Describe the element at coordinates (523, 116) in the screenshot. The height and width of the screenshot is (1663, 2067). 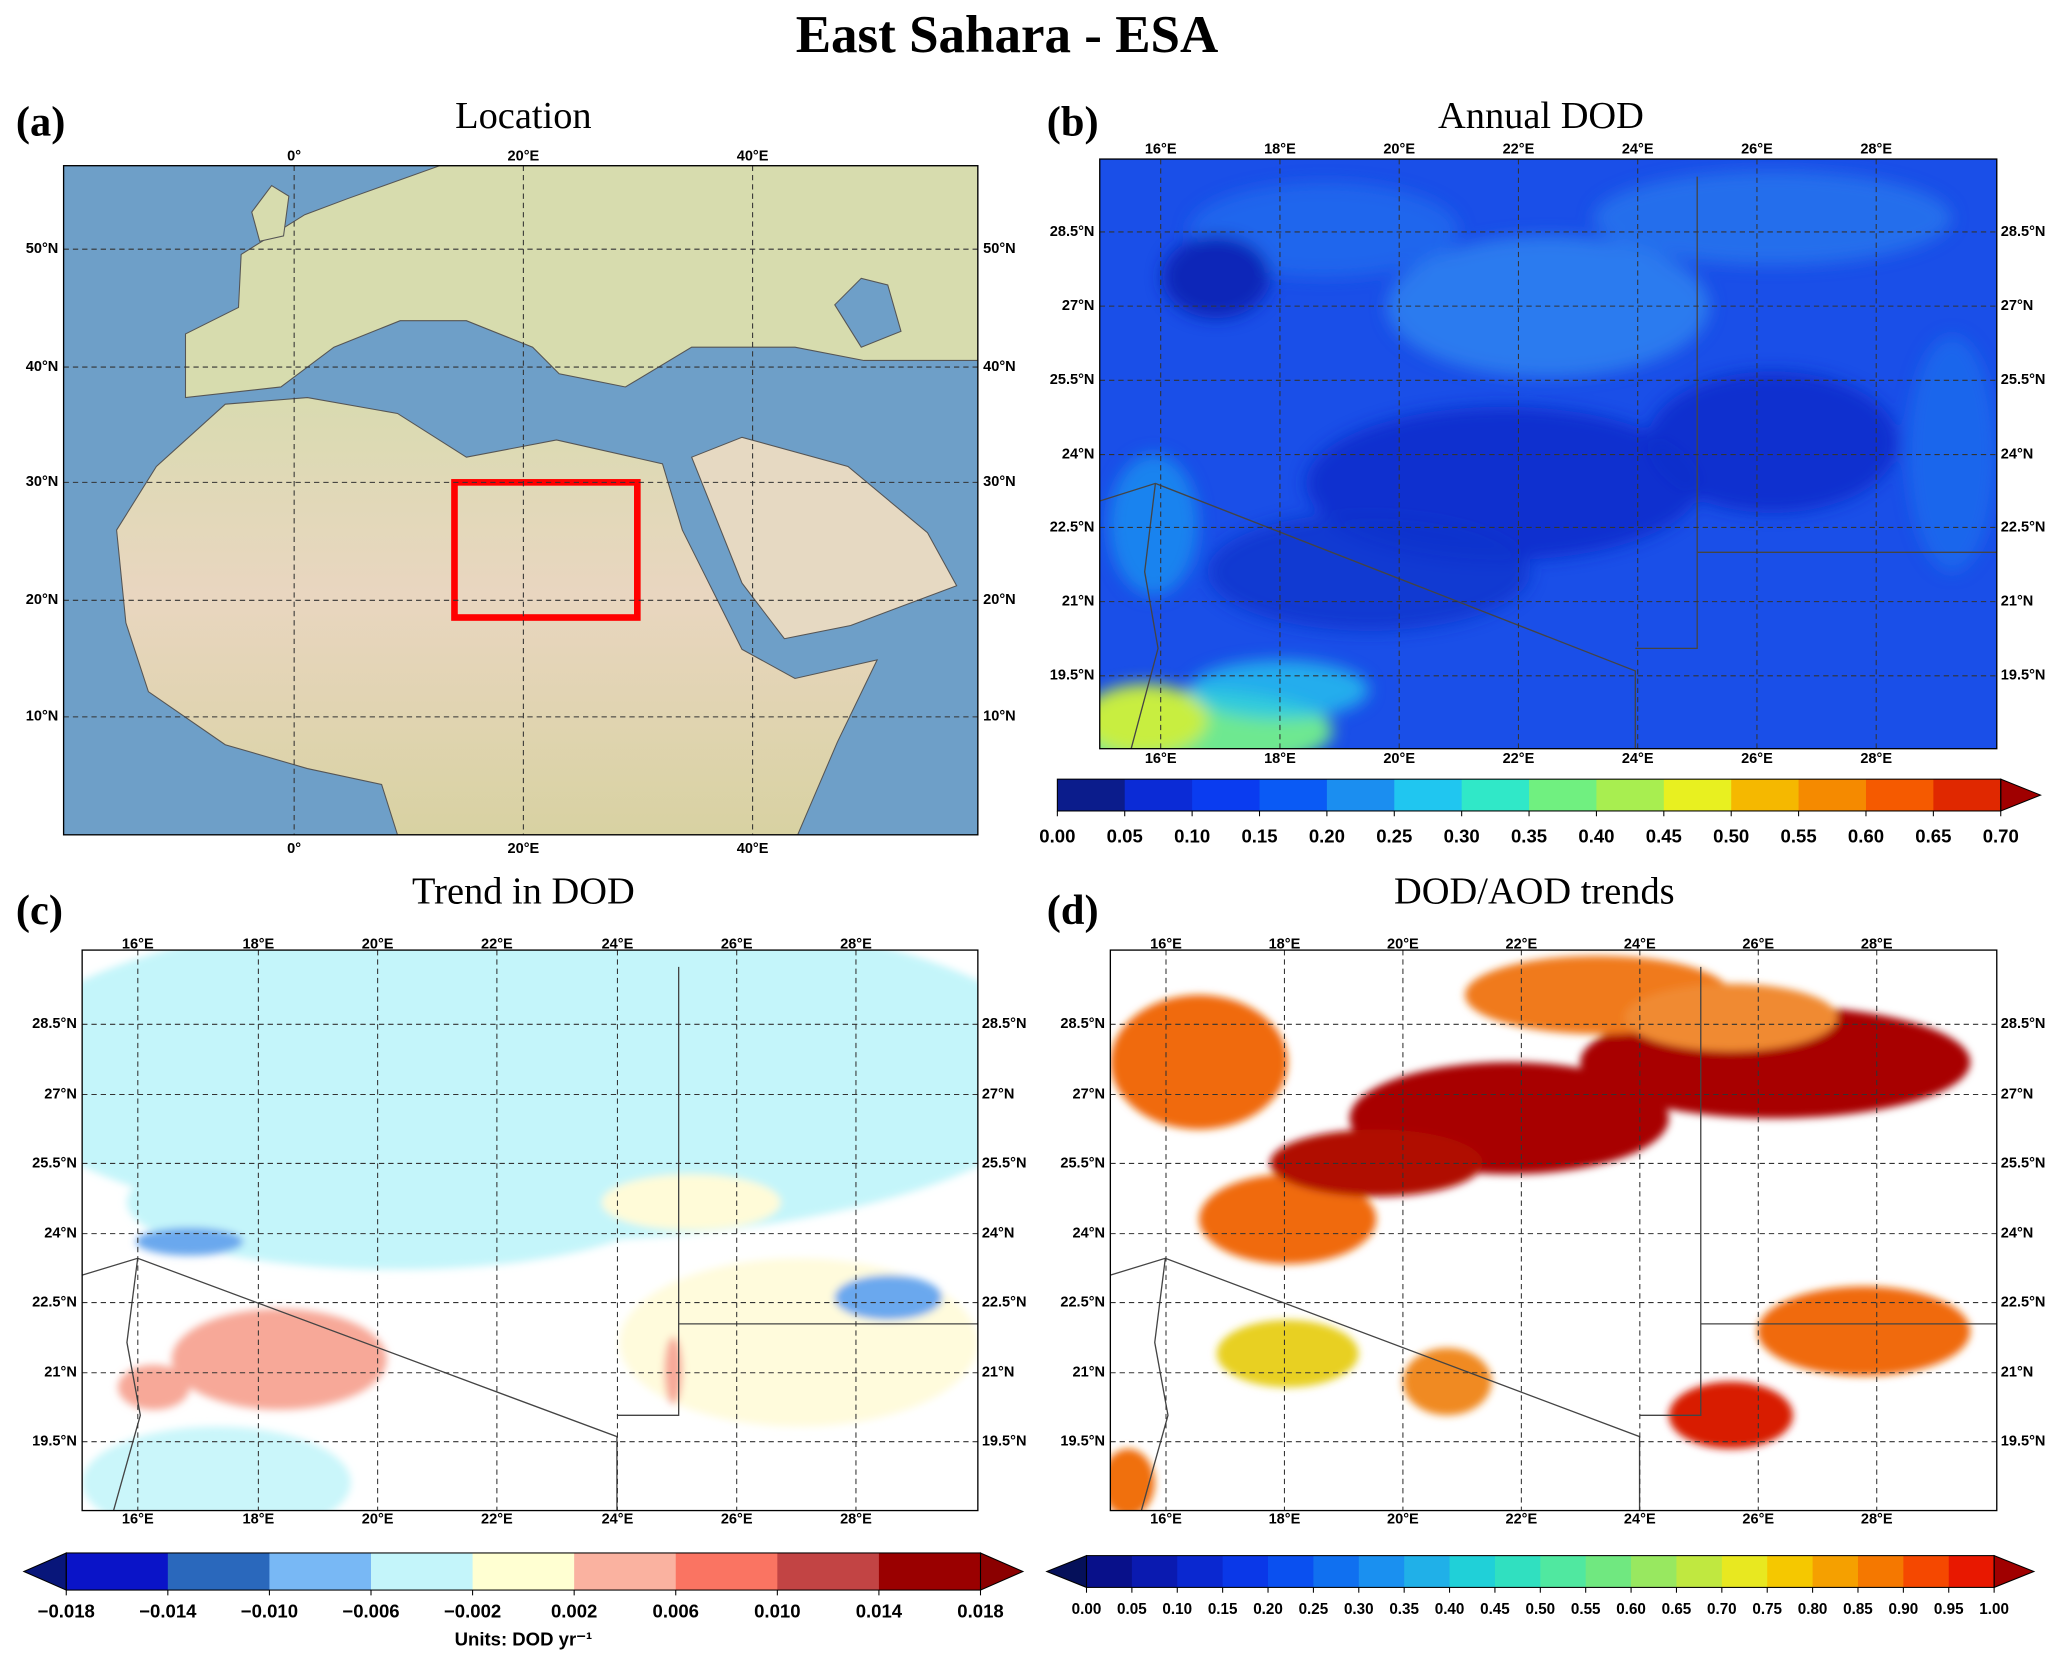
I see `panel-title: Location` at that location.